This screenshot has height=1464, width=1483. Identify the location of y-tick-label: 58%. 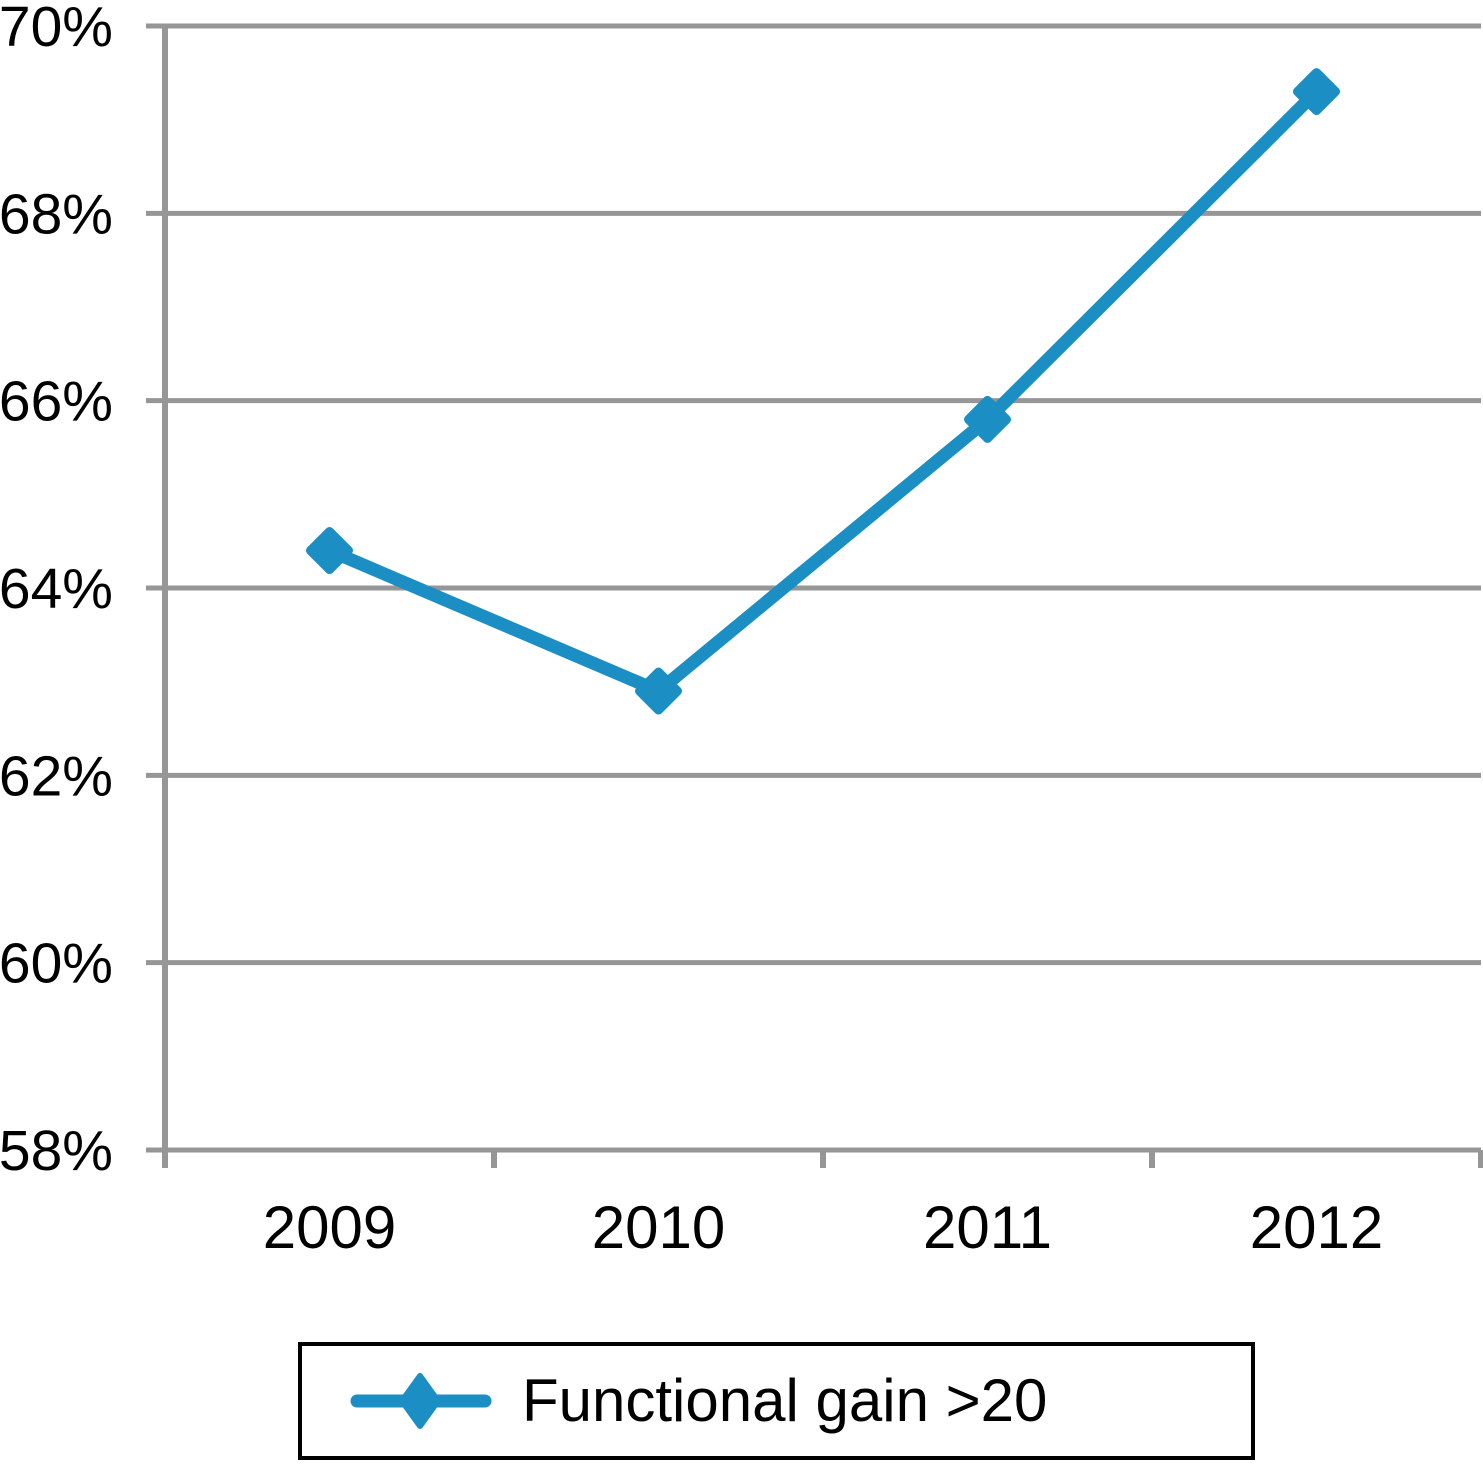
(56, 1151).